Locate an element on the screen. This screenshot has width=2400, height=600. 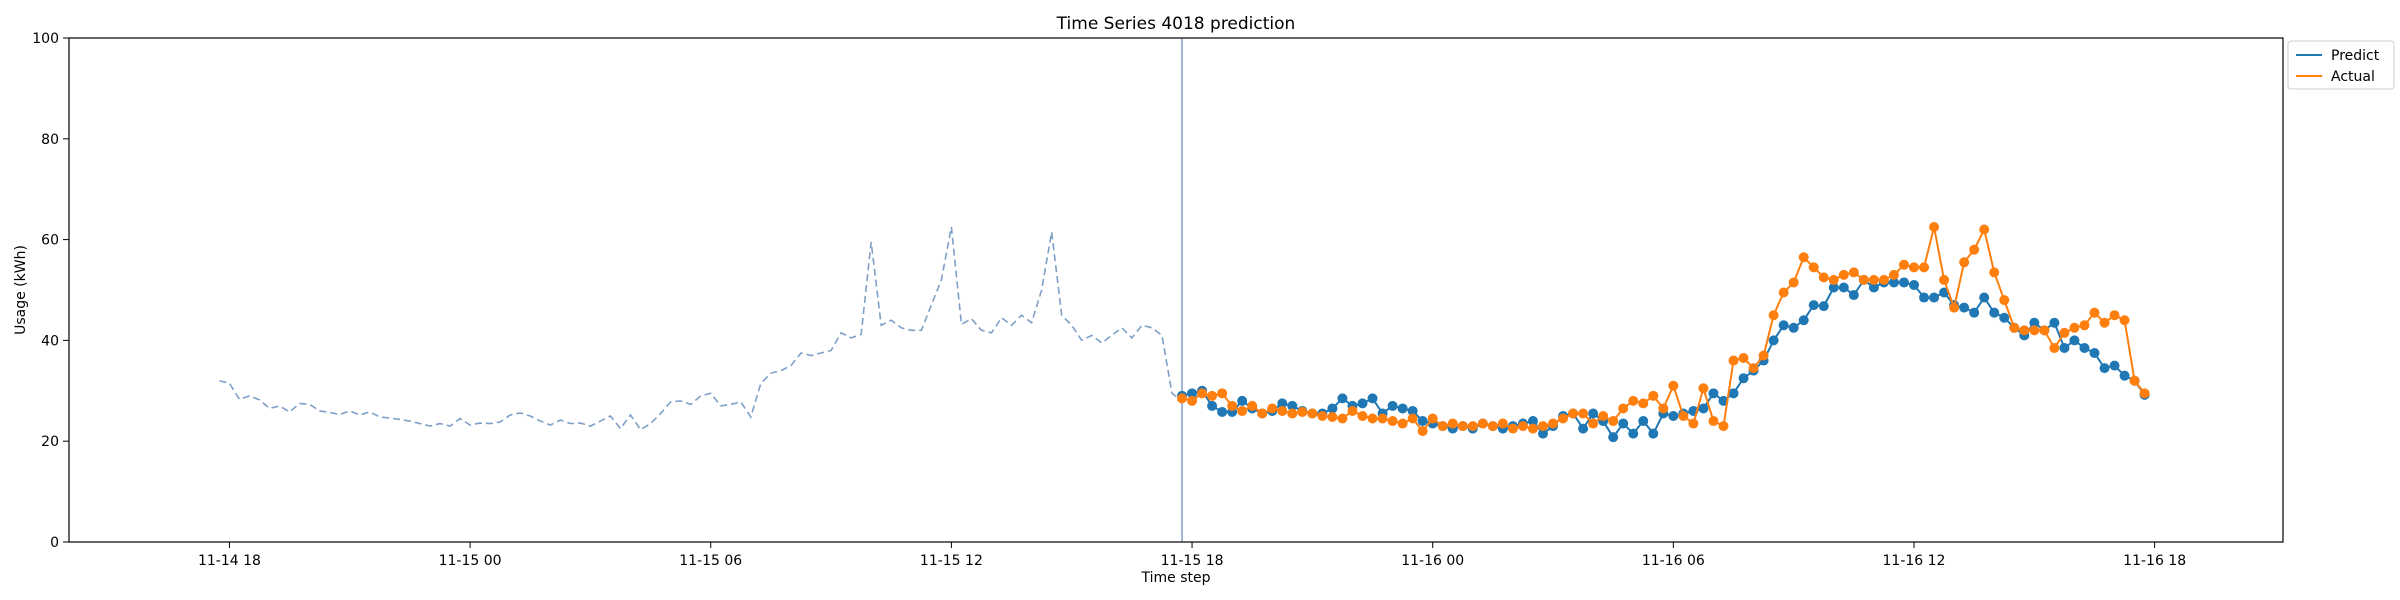
x-tick-label: 11-16 00 is located at coordinates (1432, 561).